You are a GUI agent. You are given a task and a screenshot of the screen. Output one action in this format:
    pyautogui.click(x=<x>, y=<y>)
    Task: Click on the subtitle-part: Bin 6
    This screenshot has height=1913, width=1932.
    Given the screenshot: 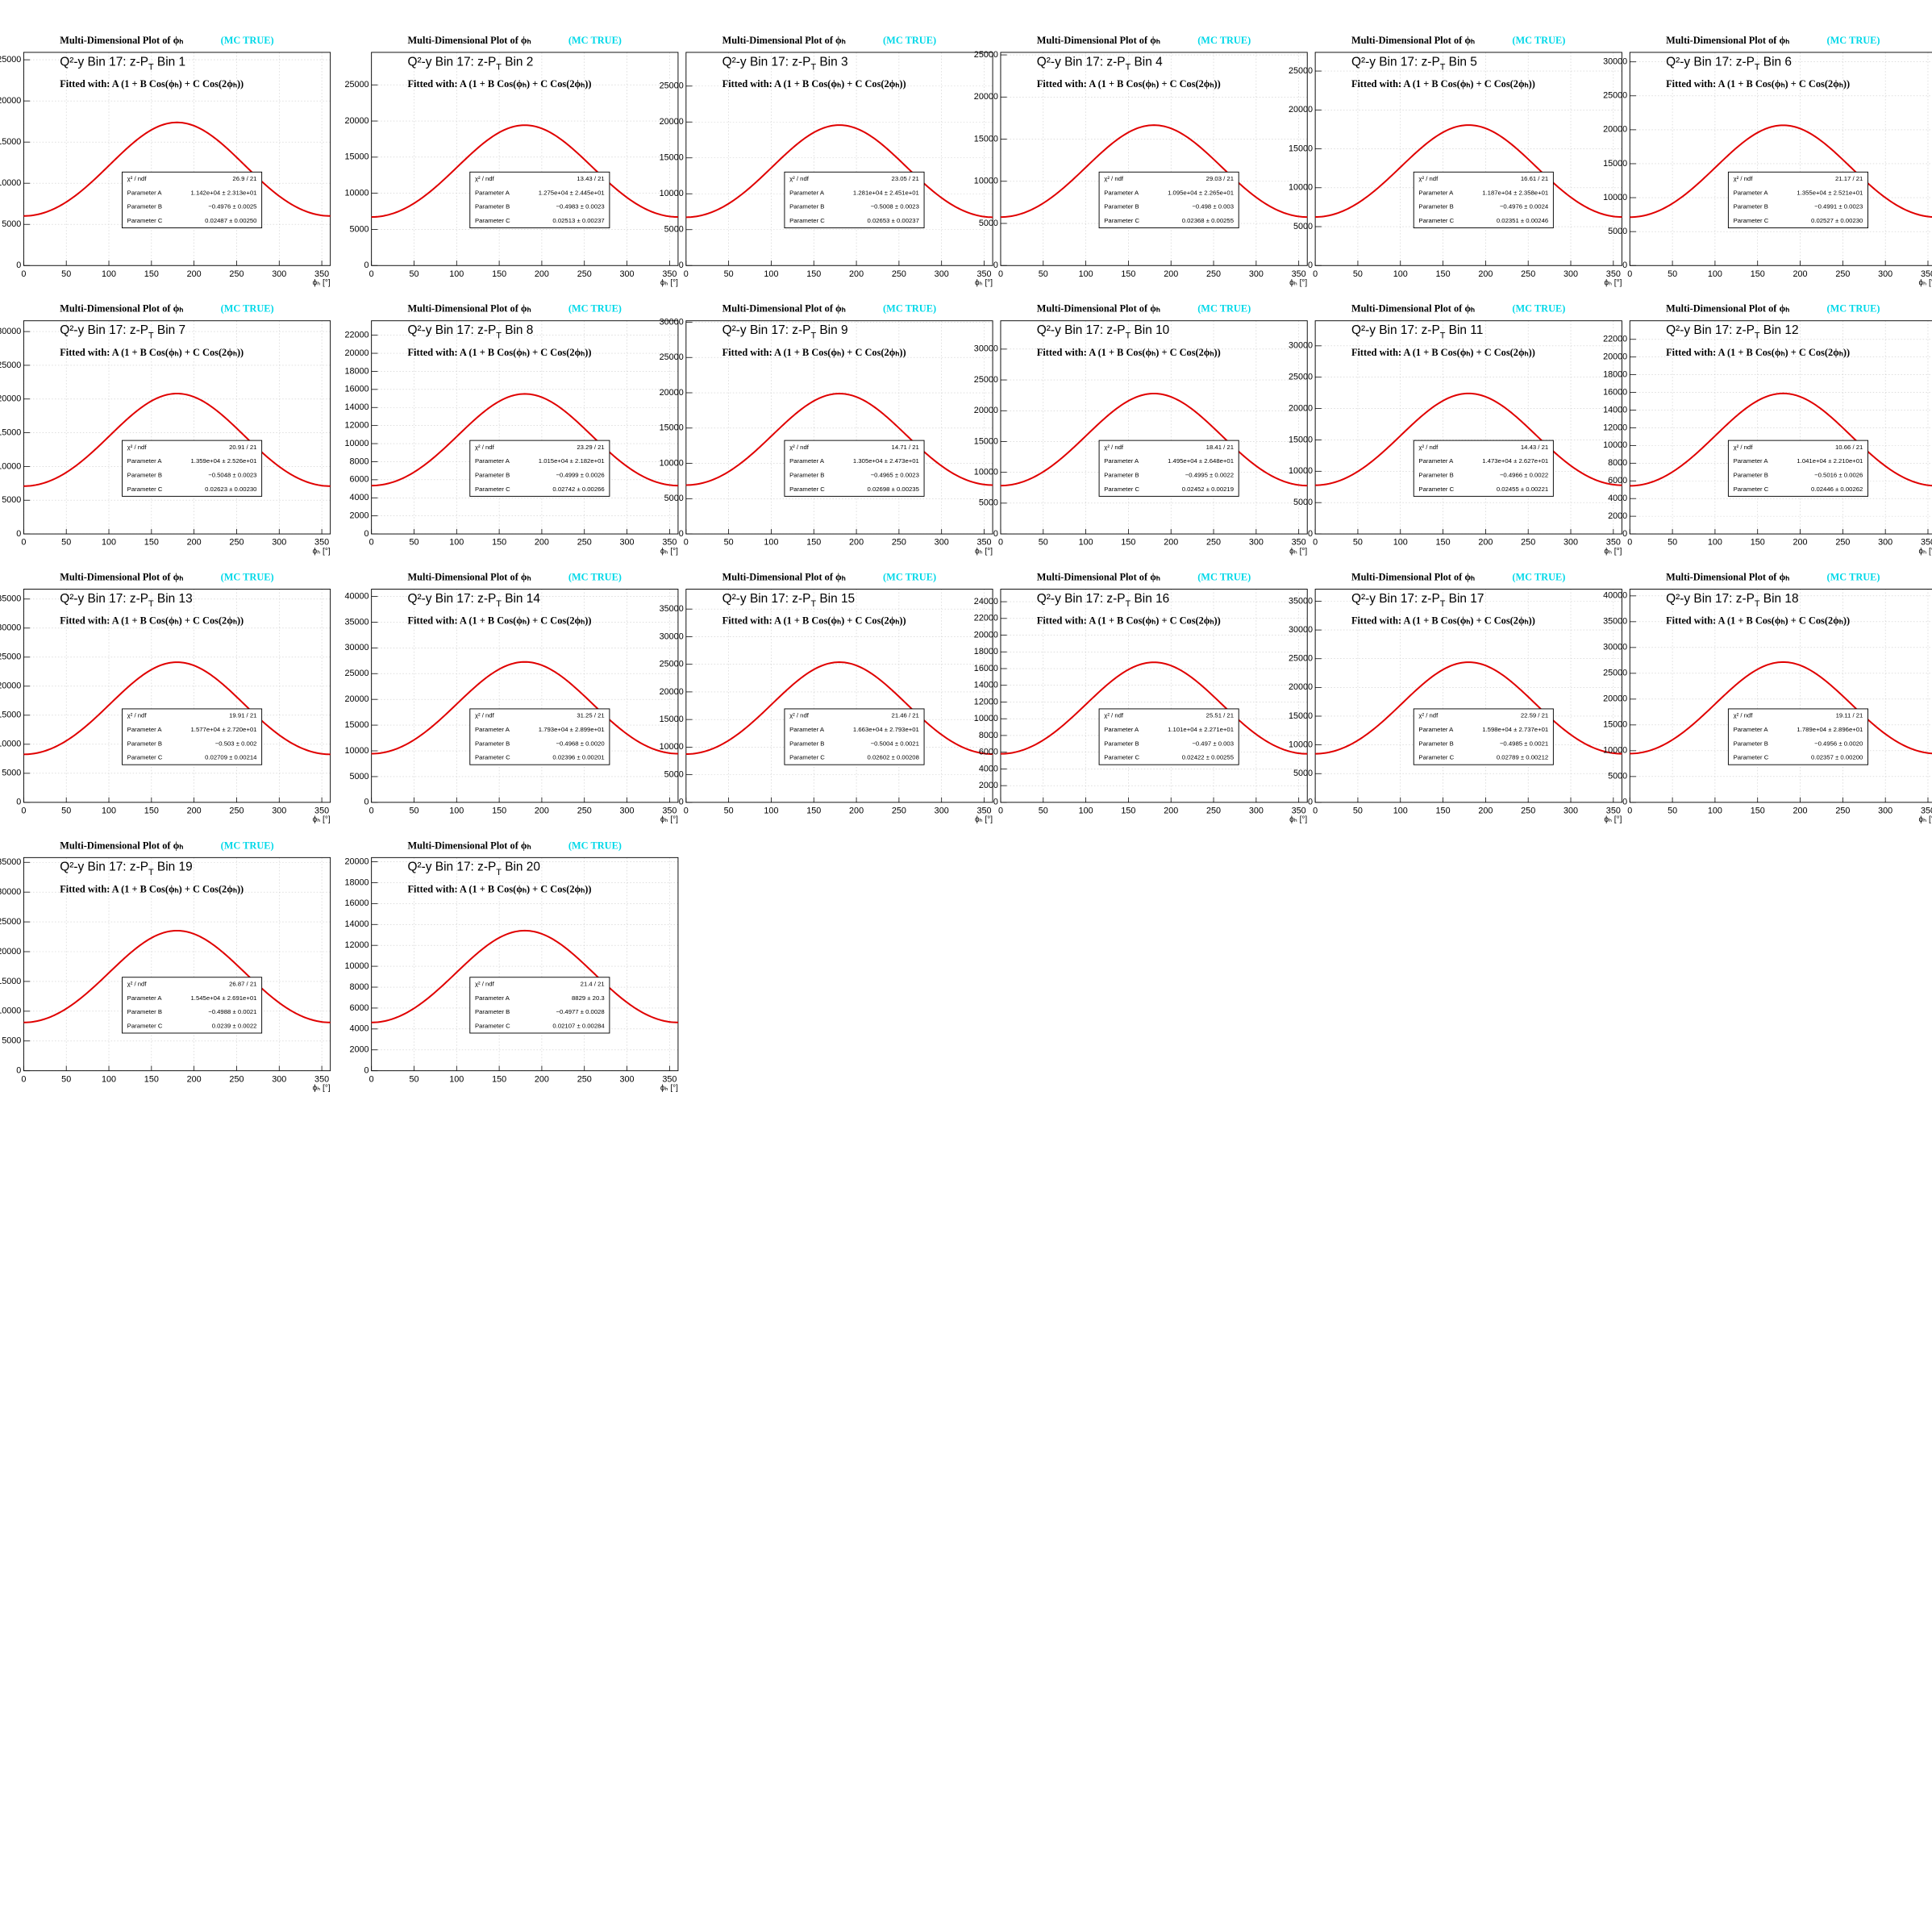 What is the action you would take?
    pyautogui.click(x=1776, y=62)
    